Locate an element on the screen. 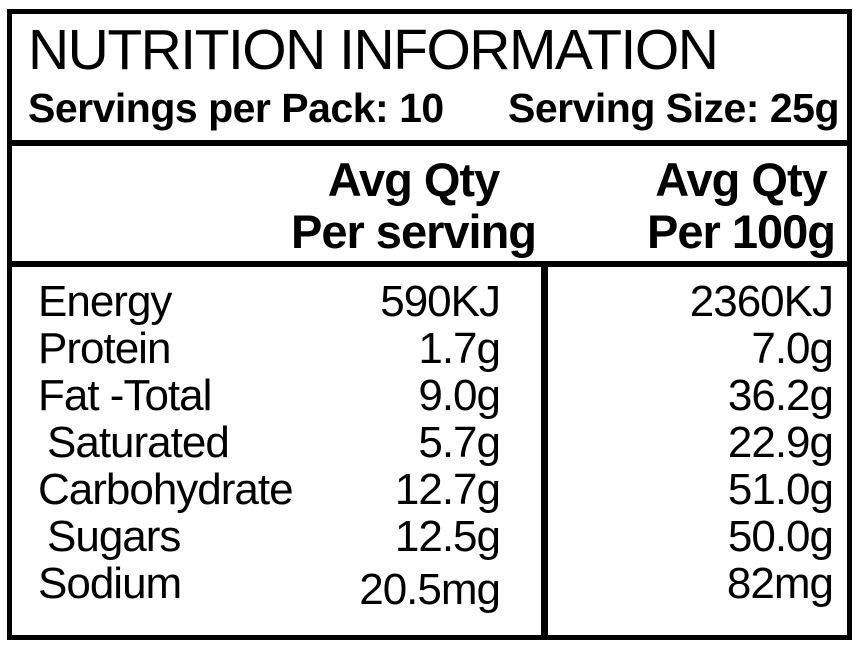 The width and height of the screenshot is (859, 651). per-100g-header-line2: Per 100g is located at coordinates (741, 231).